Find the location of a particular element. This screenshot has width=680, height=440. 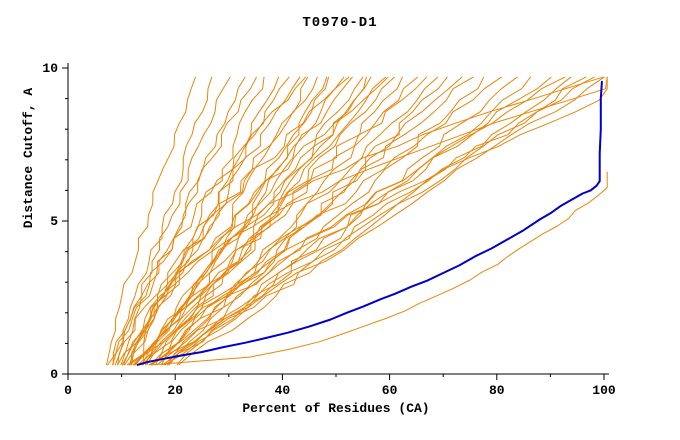

x-tick-label: 60 is located at coordinates (390, 390).